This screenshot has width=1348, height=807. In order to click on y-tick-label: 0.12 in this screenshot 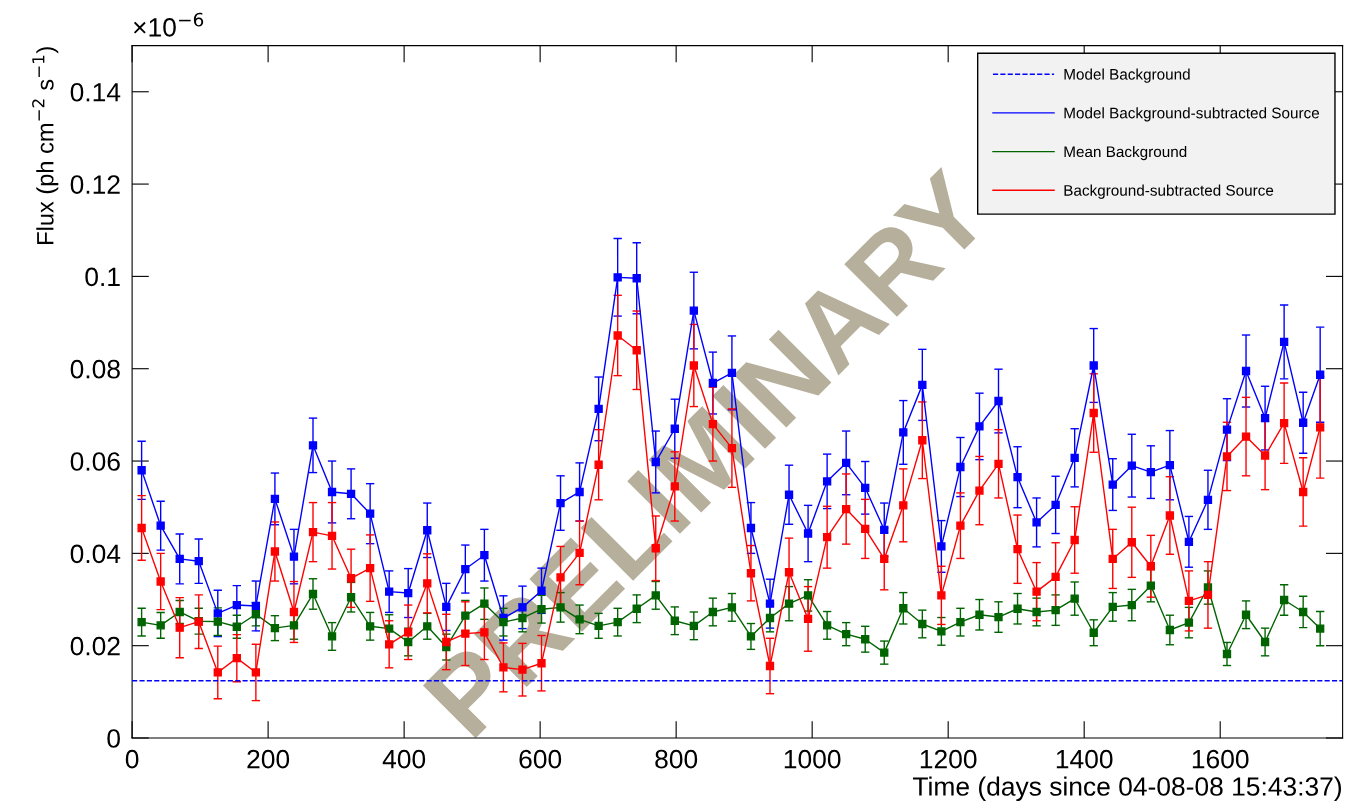, I will do `click(95, 184)`.